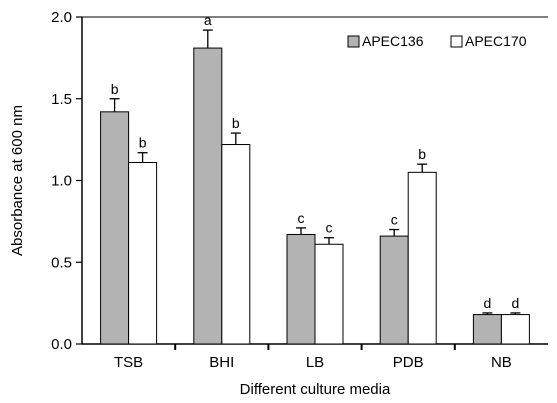 The height and width of the screenshot is (403, 557). I want to click on bar-apec170-lb, so click(329, 294).